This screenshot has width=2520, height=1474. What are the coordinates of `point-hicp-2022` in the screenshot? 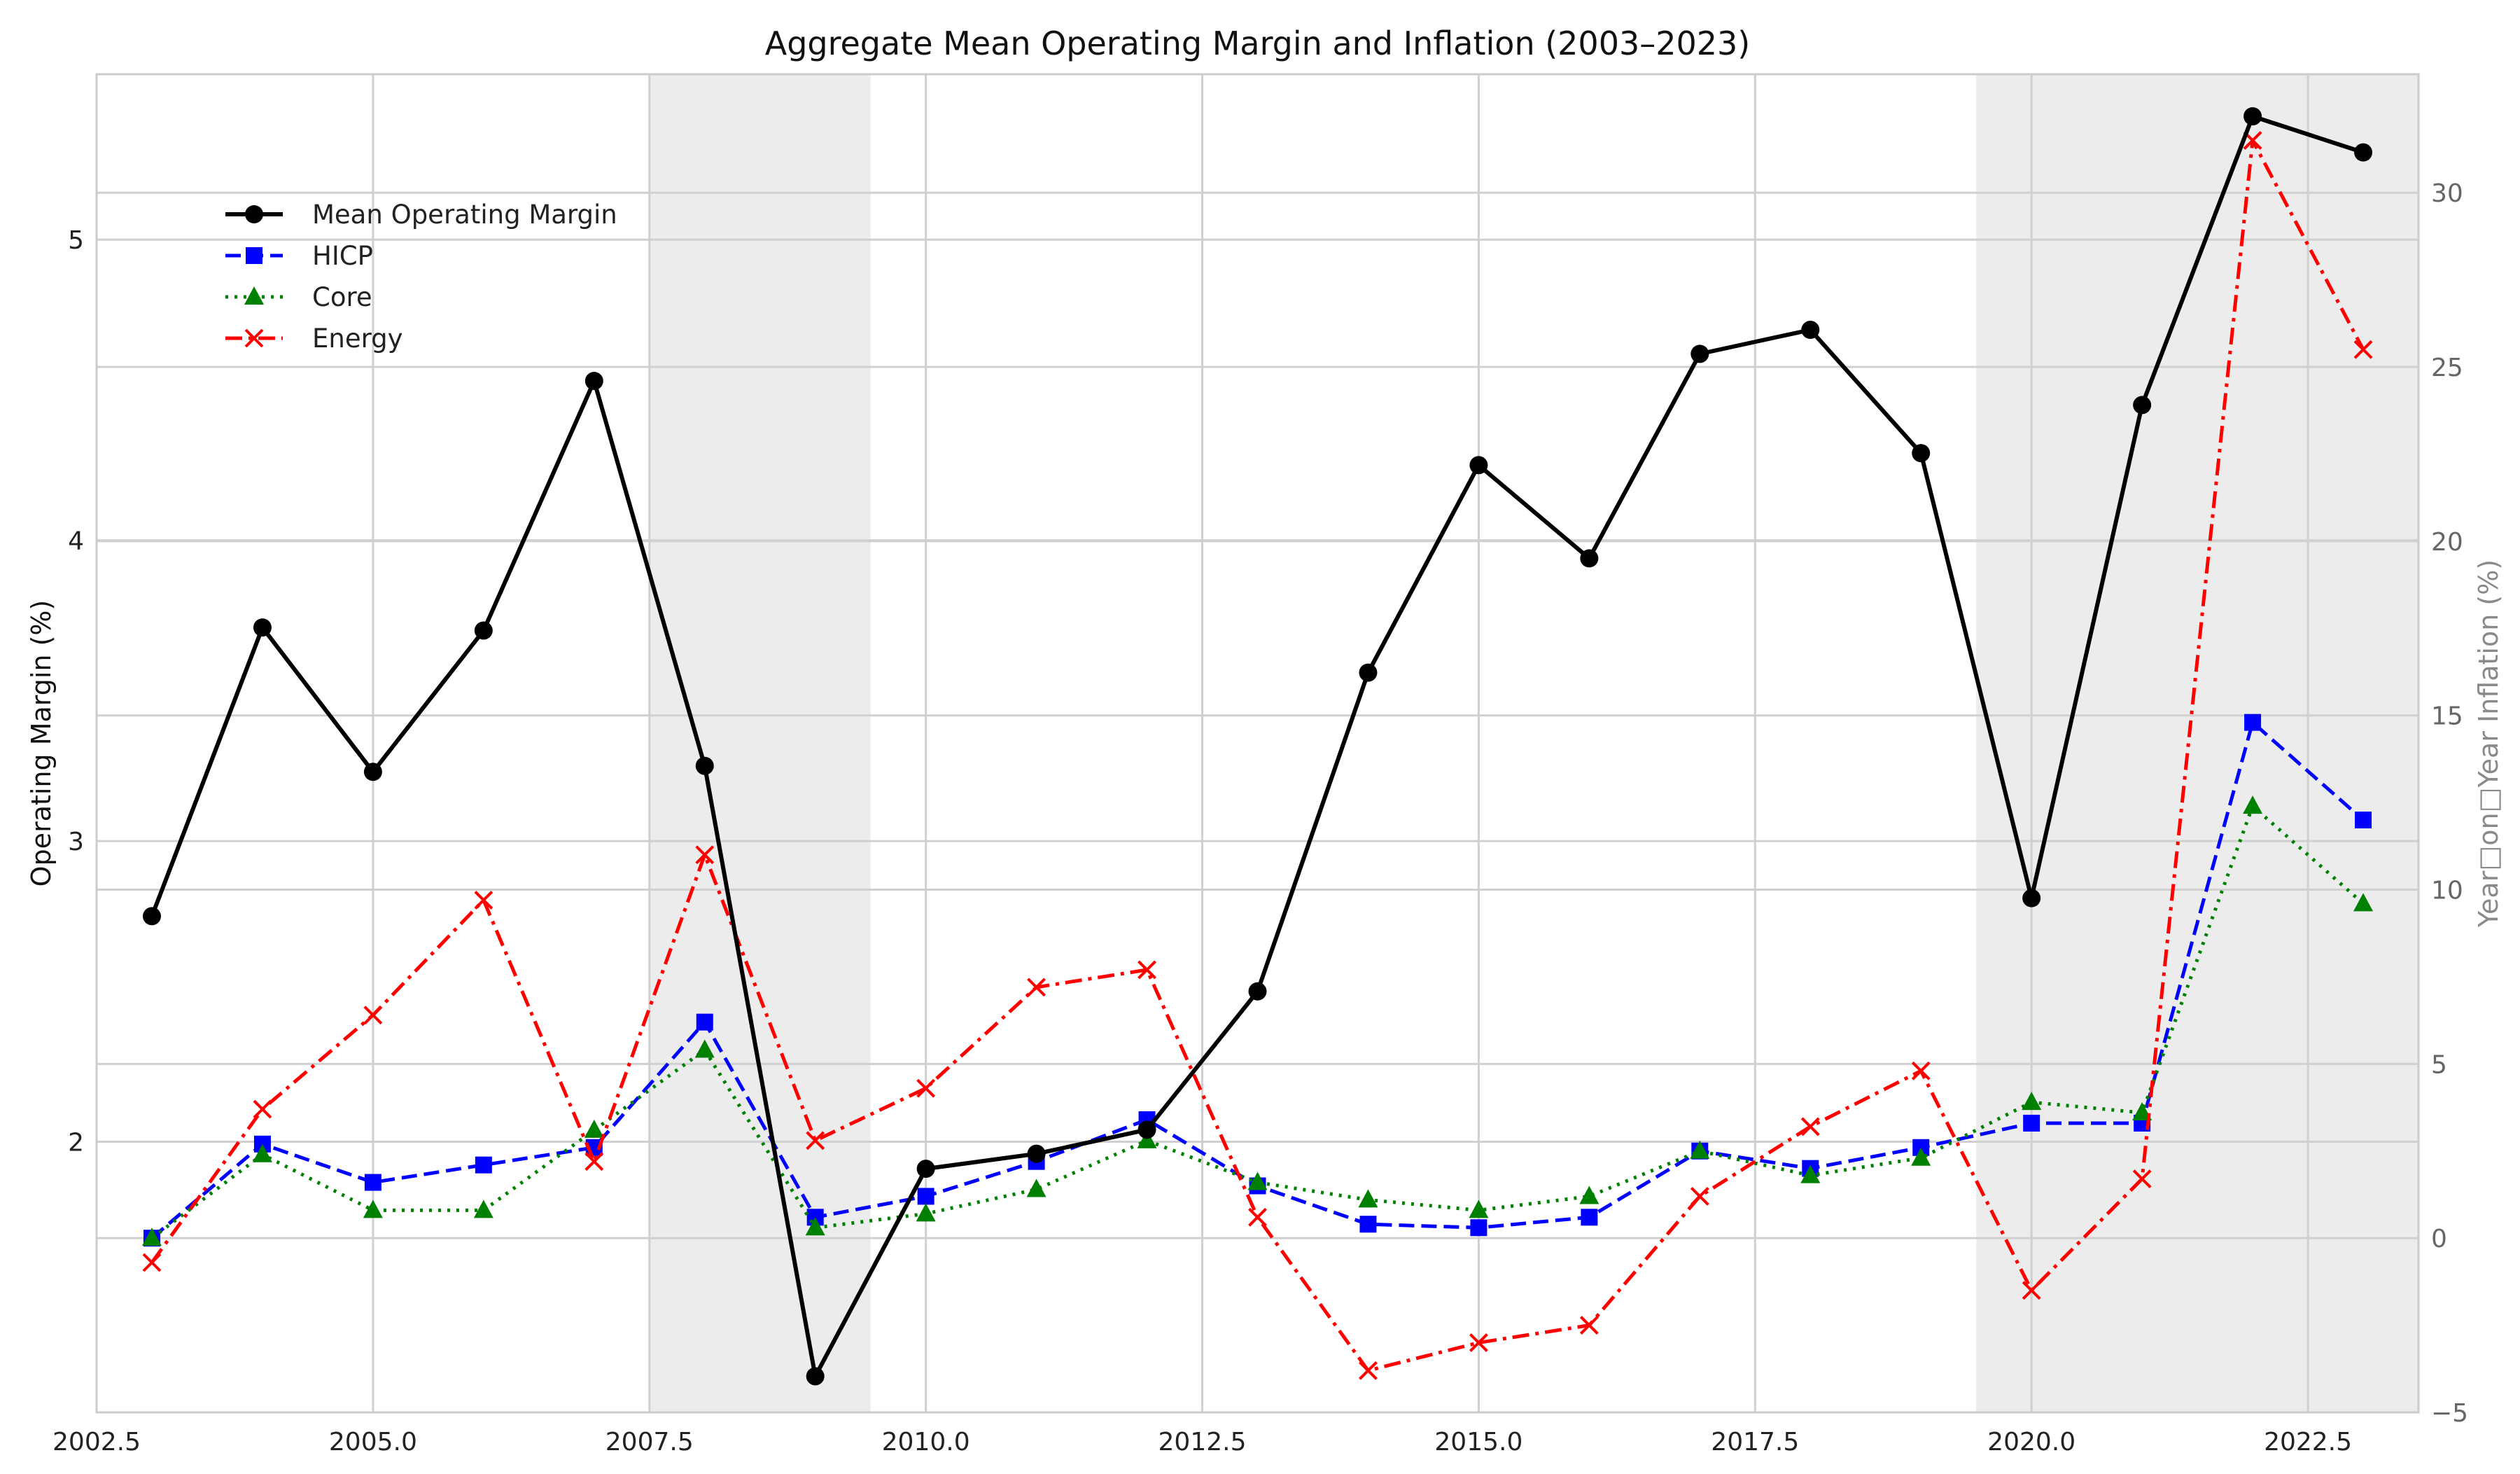 It's located at (2253, 723).